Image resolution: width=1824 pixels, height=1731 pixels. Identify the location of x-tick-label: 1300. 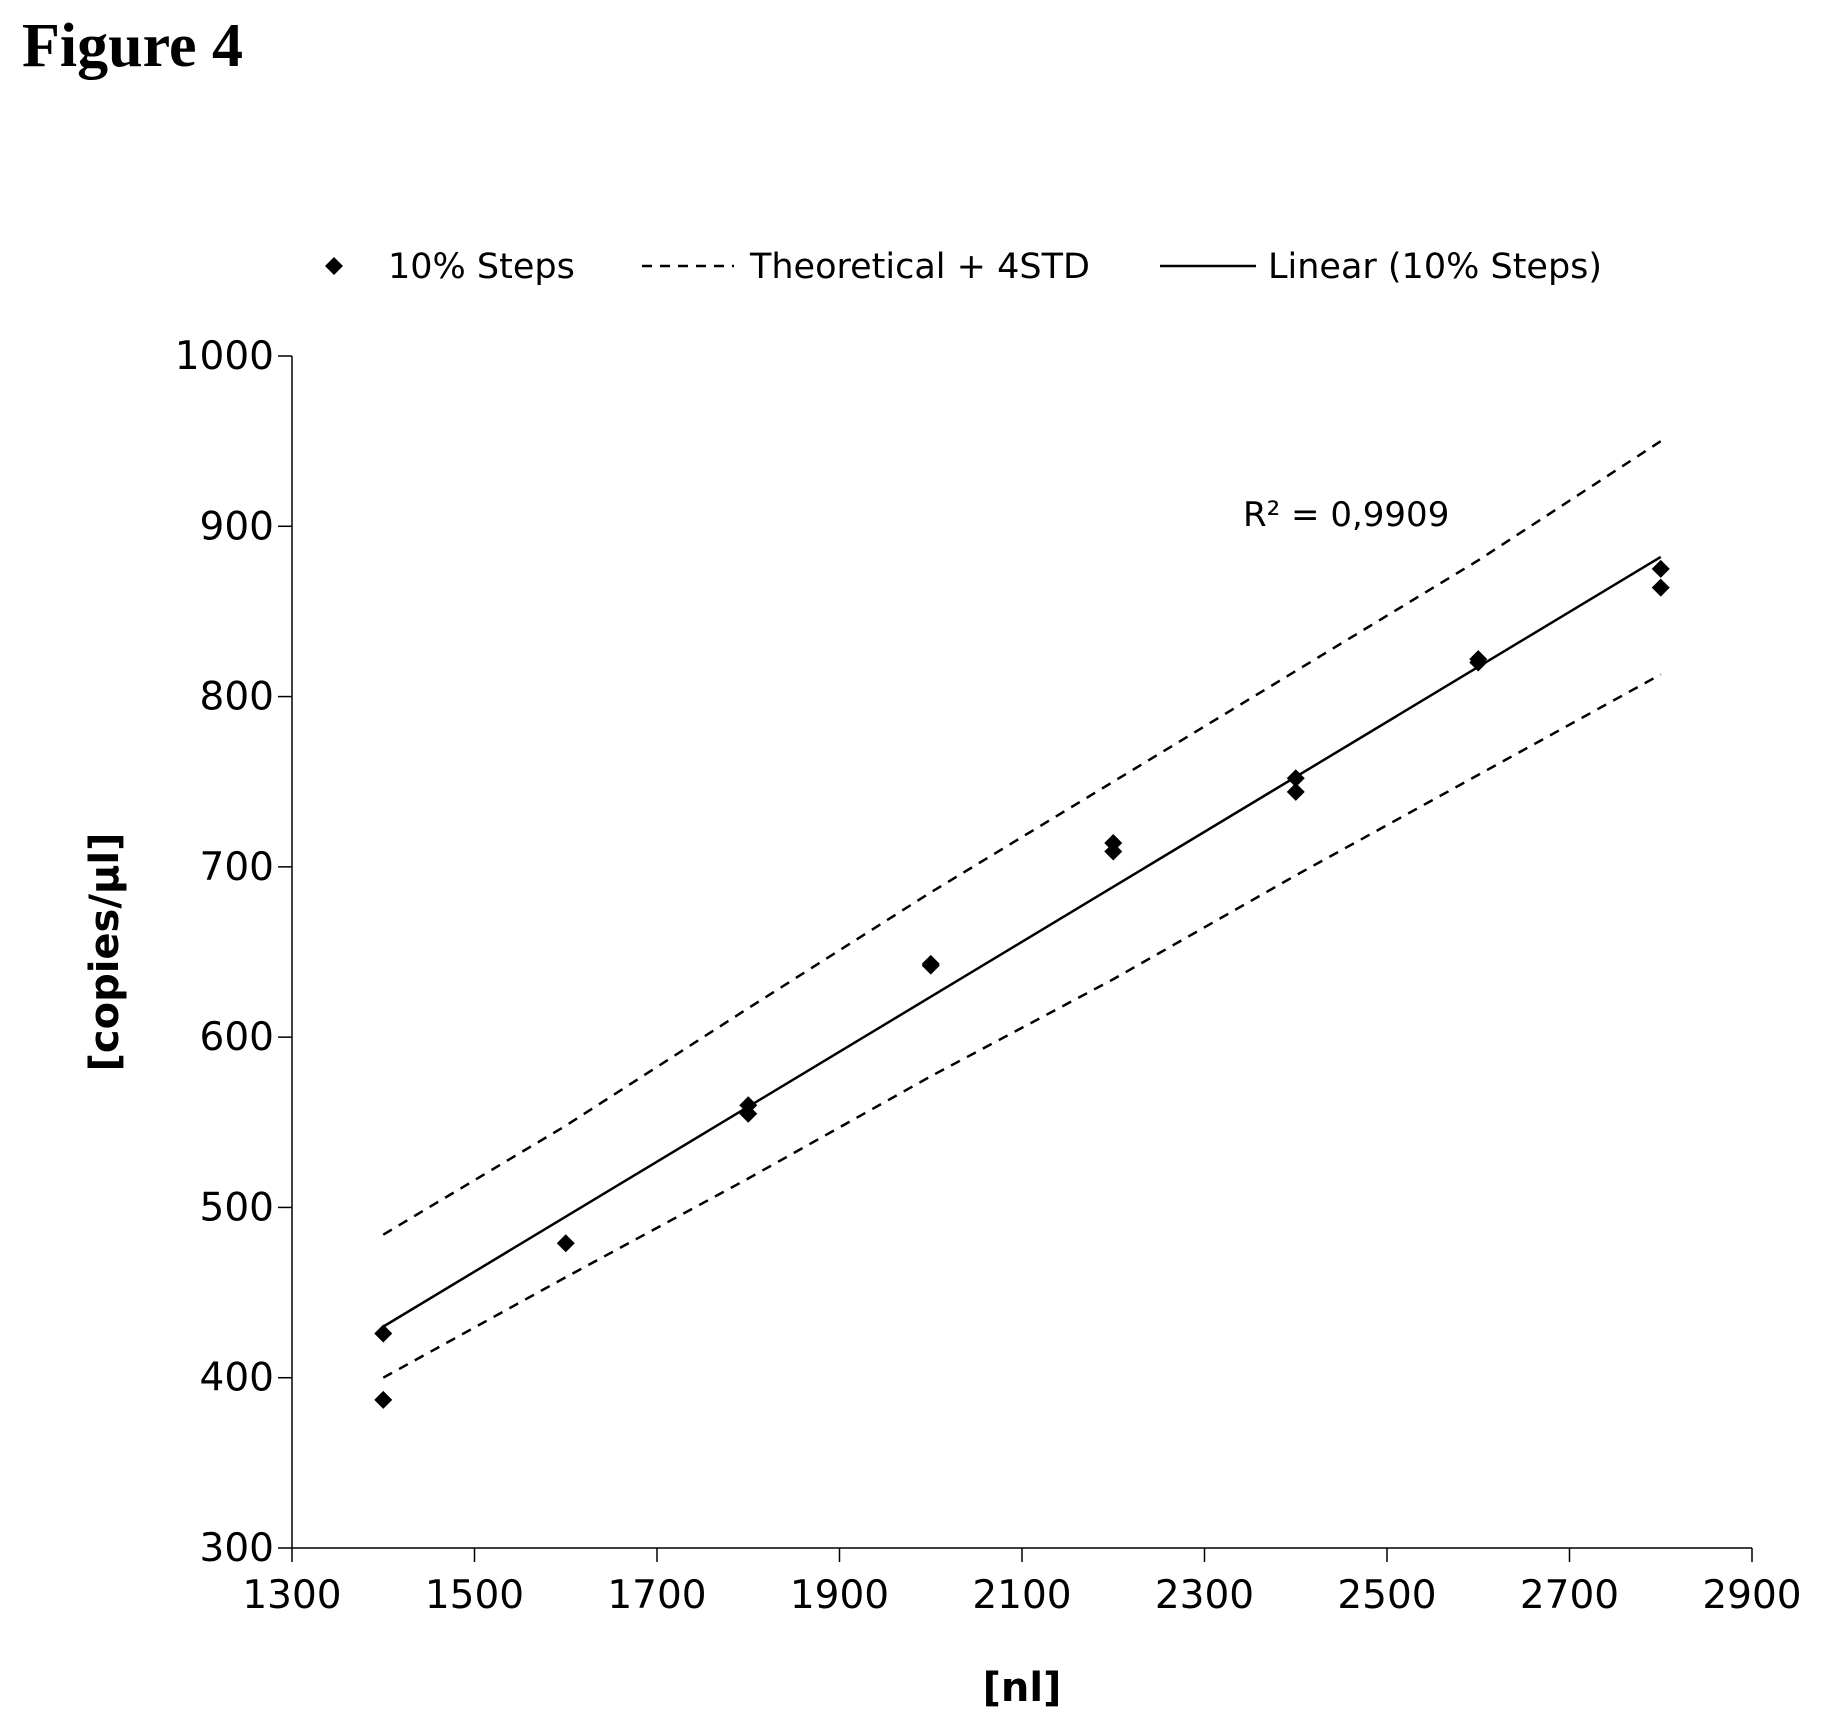
(291, 1595).